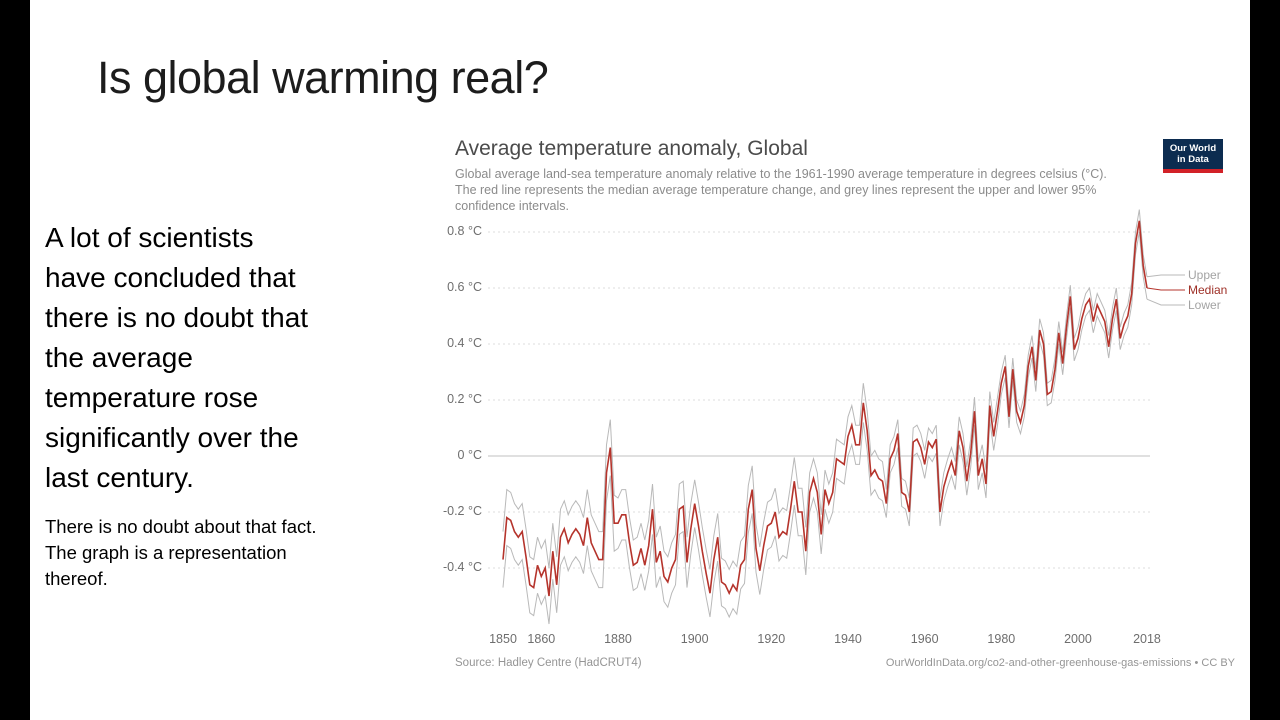  What do you see at coordinates (464, 343) in the screenshot?
I see `y-axis-tick-label: 0.4 °C` at bounding box center [464, 343].